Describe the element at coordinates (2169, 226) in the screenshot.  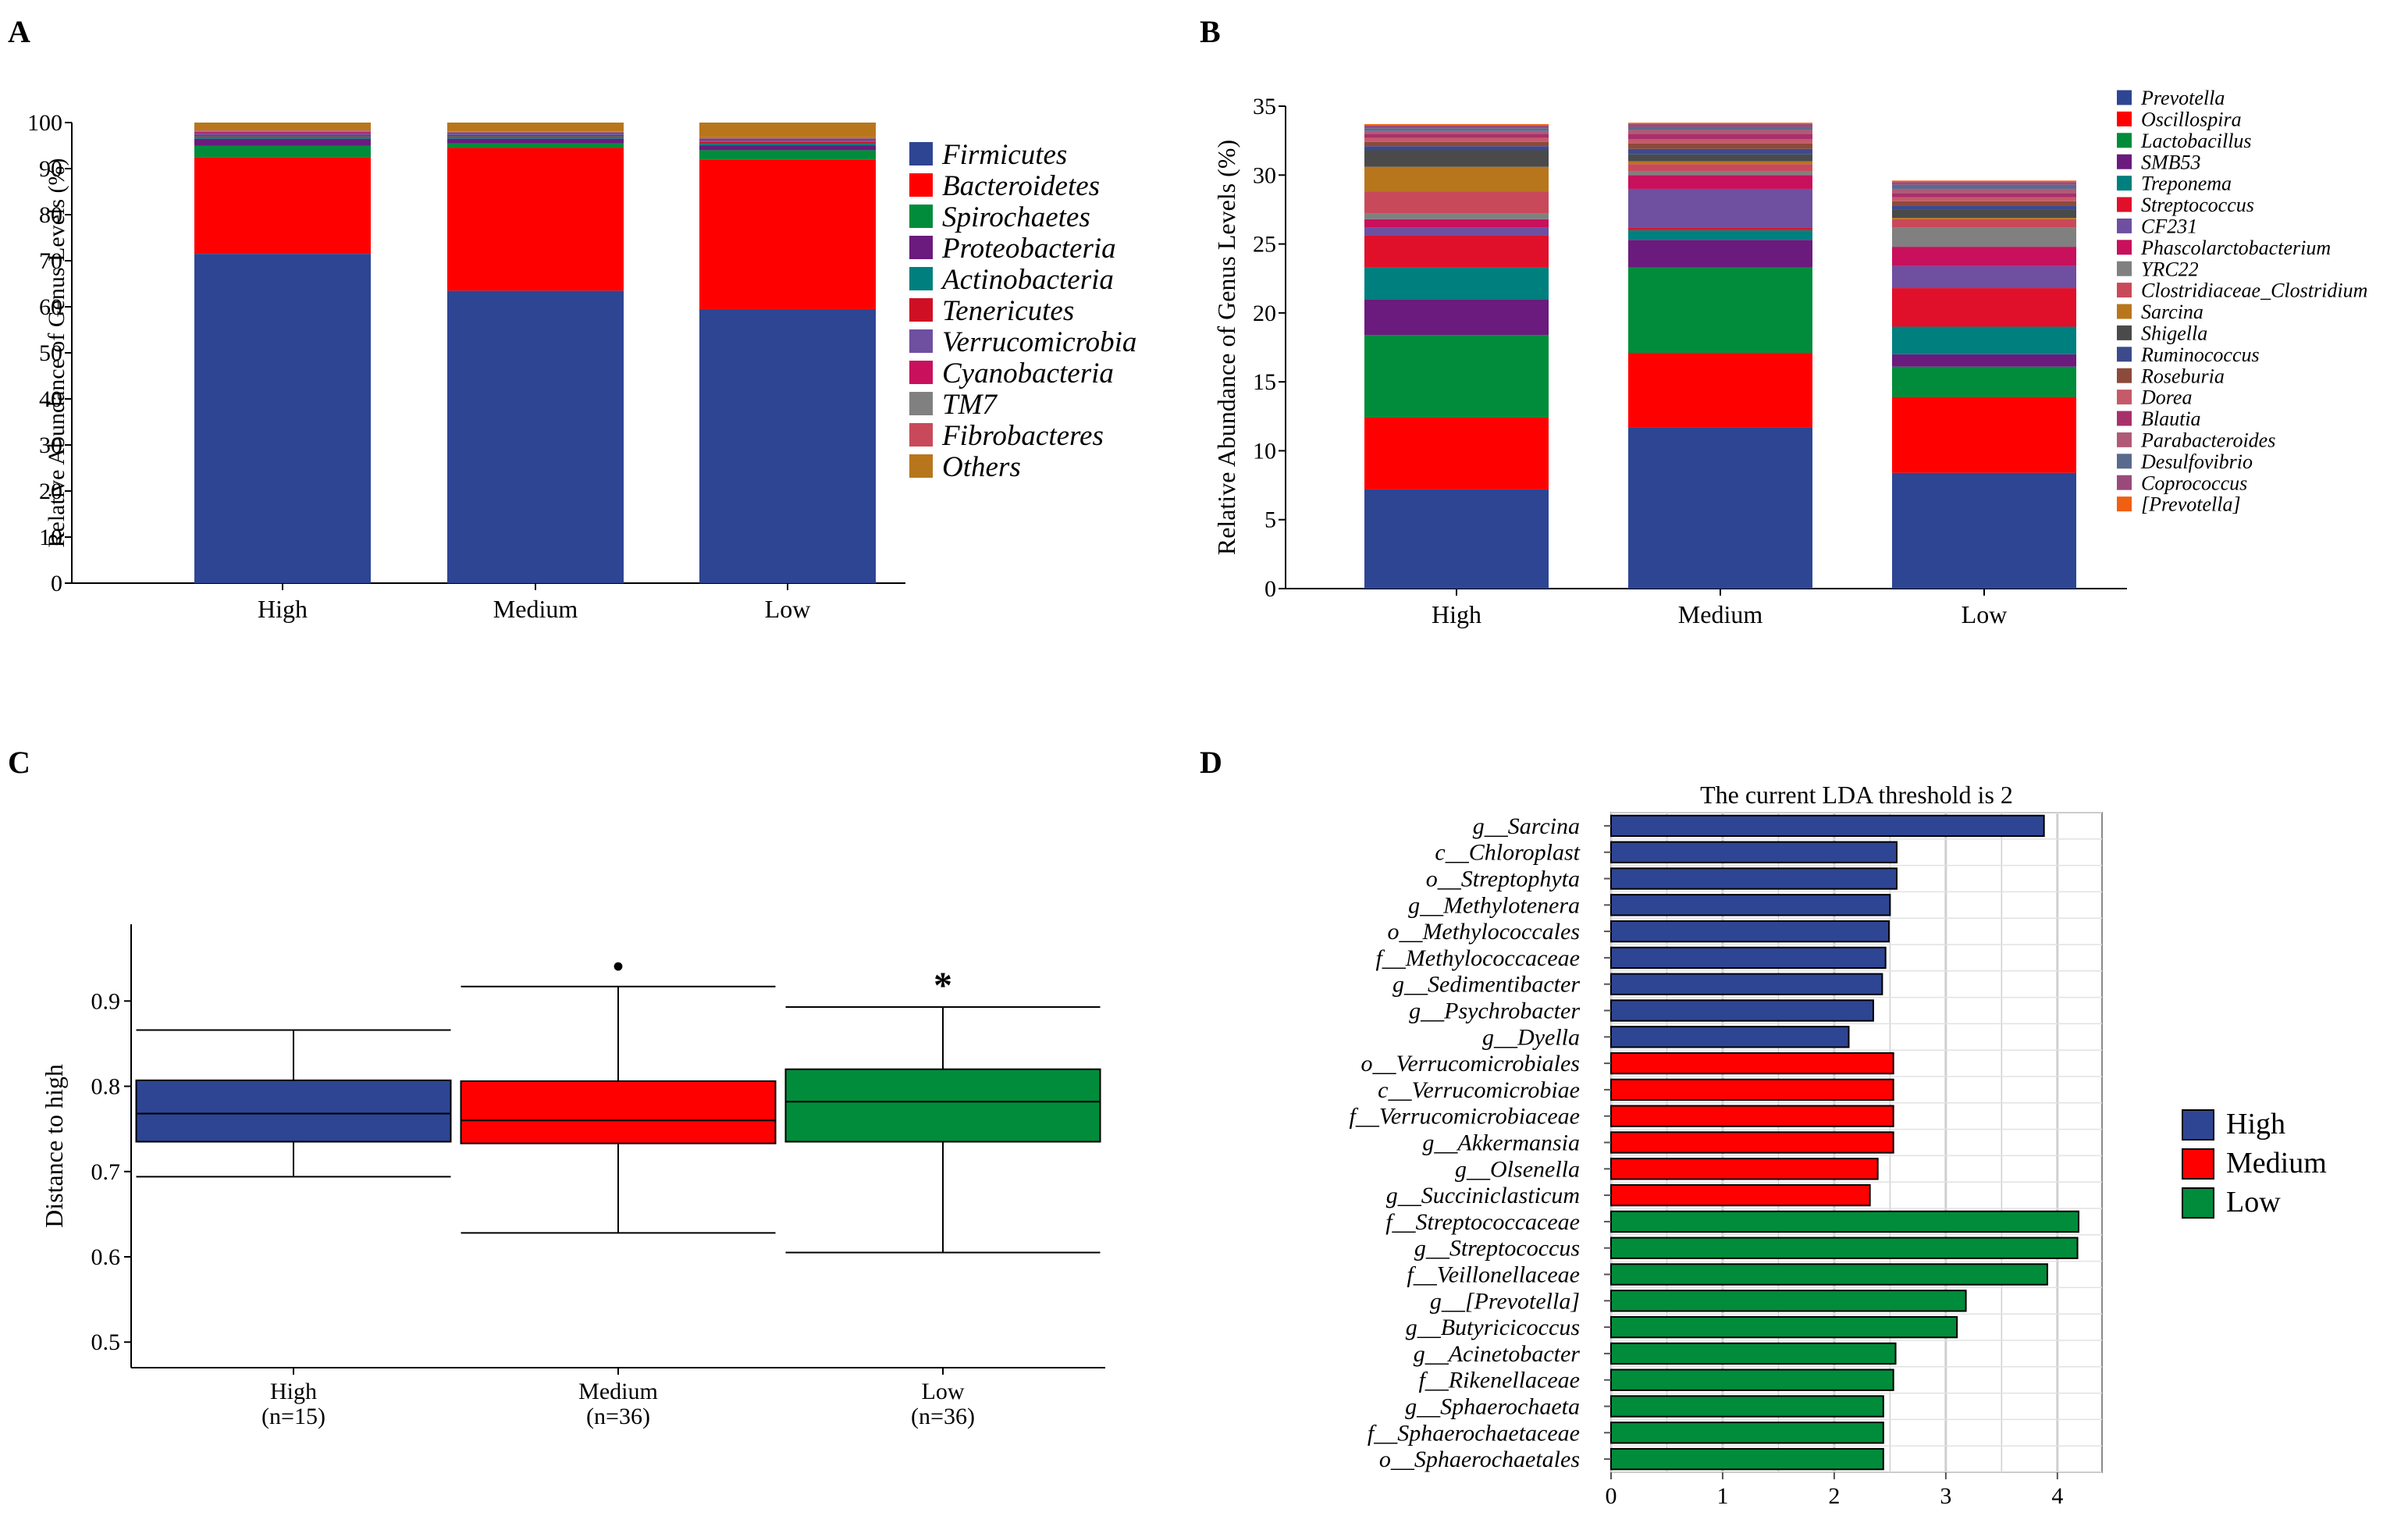
I see `legend-label-cf231: CF231` at that location.